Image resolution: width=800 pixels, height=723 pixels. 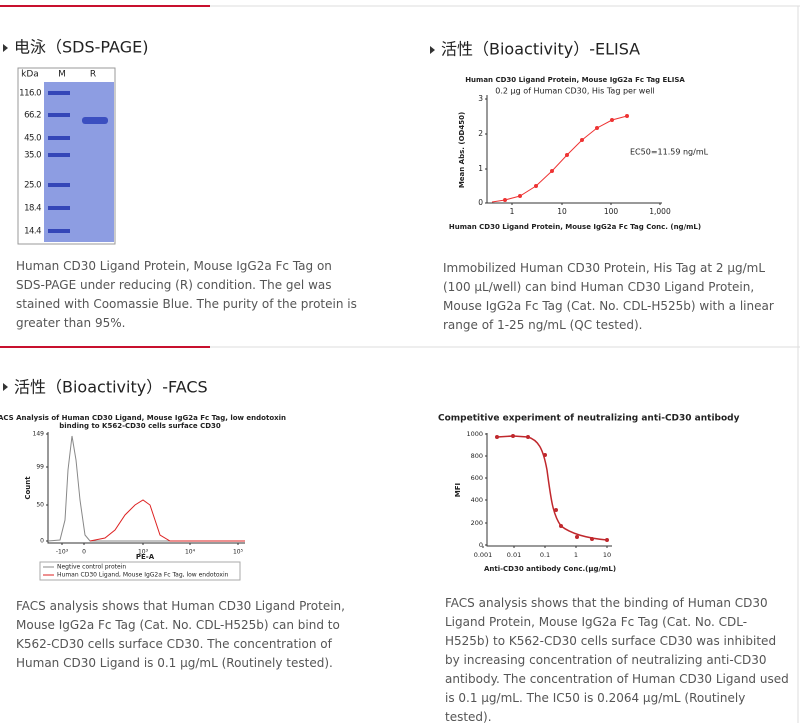 I want to click on legend, so click(x=140, y=571).